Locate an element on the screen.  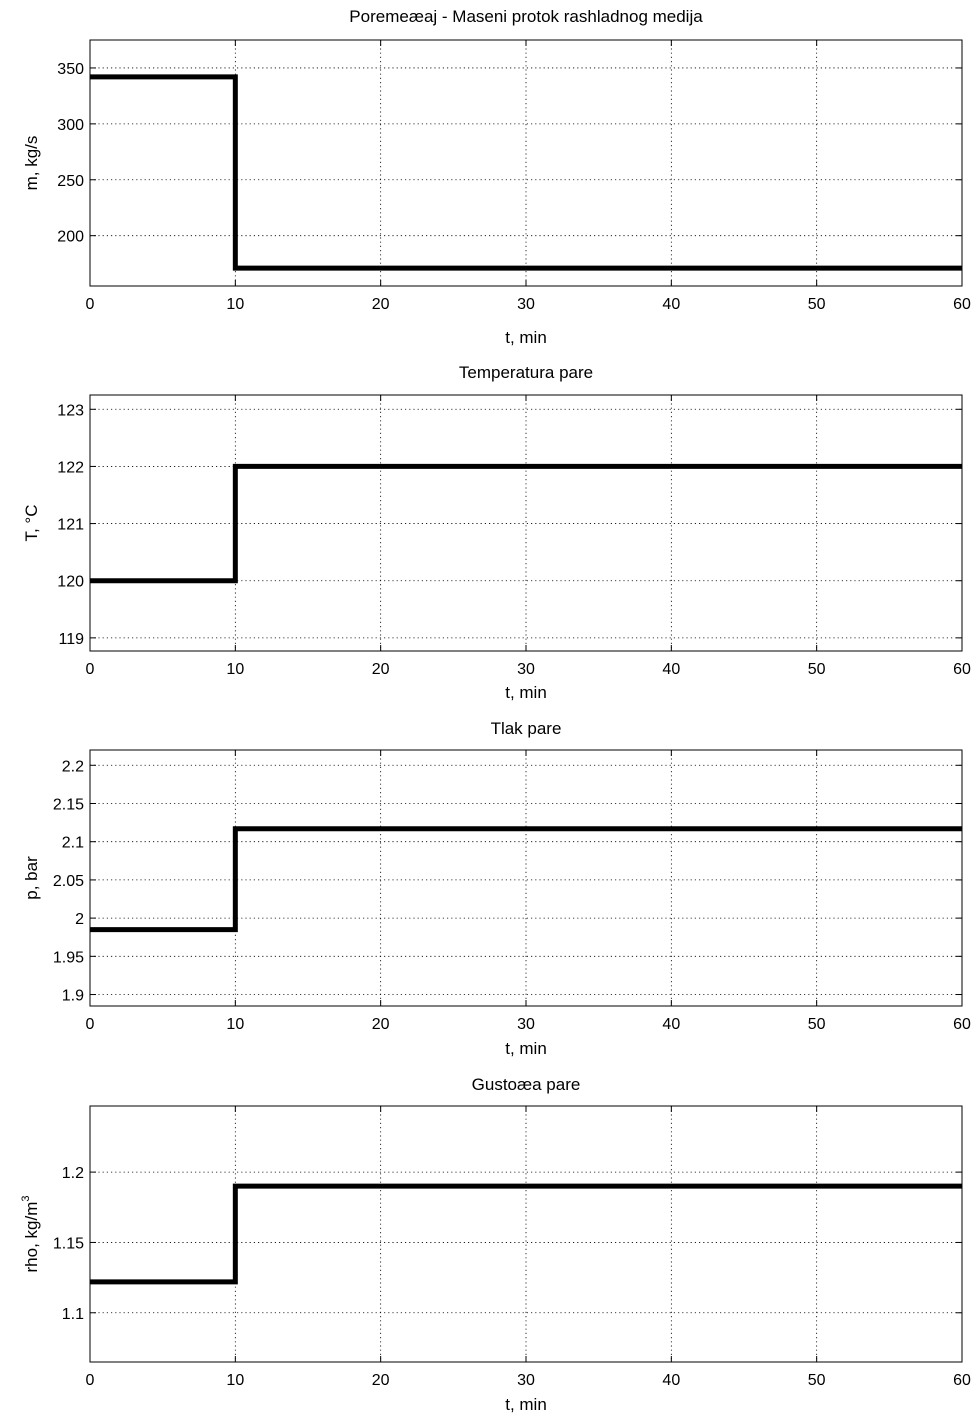
plot-title: Tlak pare is located at coordinates (526, 728).